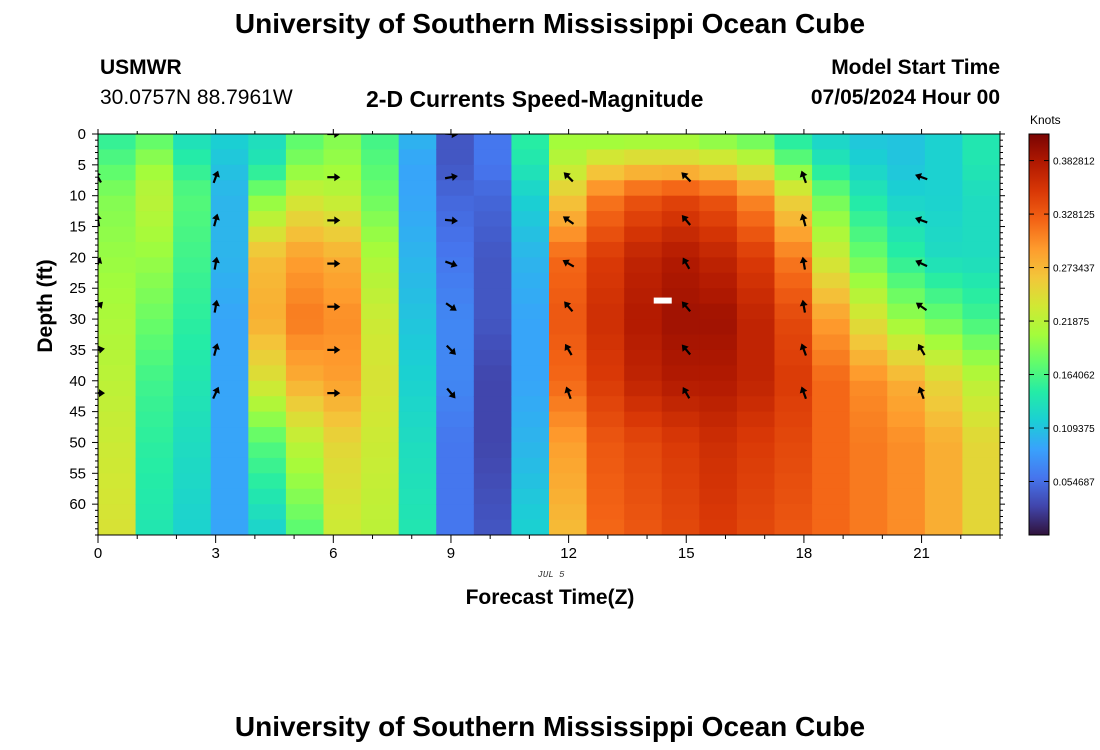 This screenshot has width=1100, height=750. I want to click on station-coords: 30.0757N 88.7961W, so click(196, 97).